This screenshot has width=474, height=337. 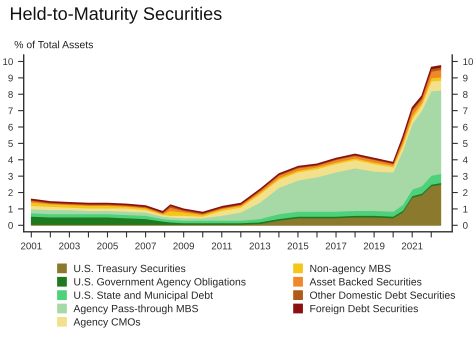 What do you see at coordinates (183, 246) in the screenshot?
I see `x-tick-label: 2009` at bounding box center [183, 246].